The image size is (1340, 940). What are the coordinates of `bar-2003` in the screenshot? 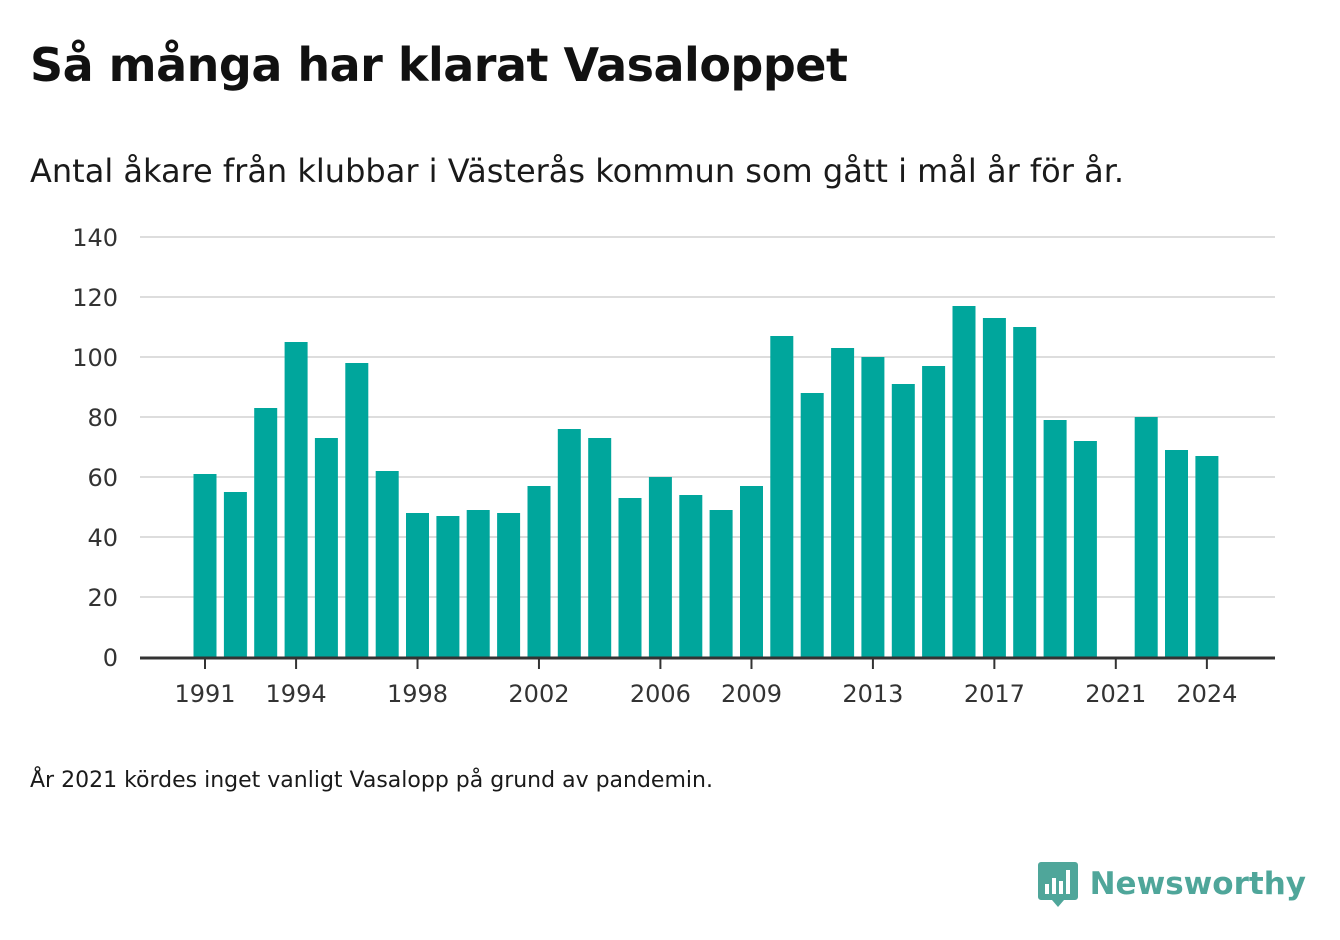 It's located at (569, 543).